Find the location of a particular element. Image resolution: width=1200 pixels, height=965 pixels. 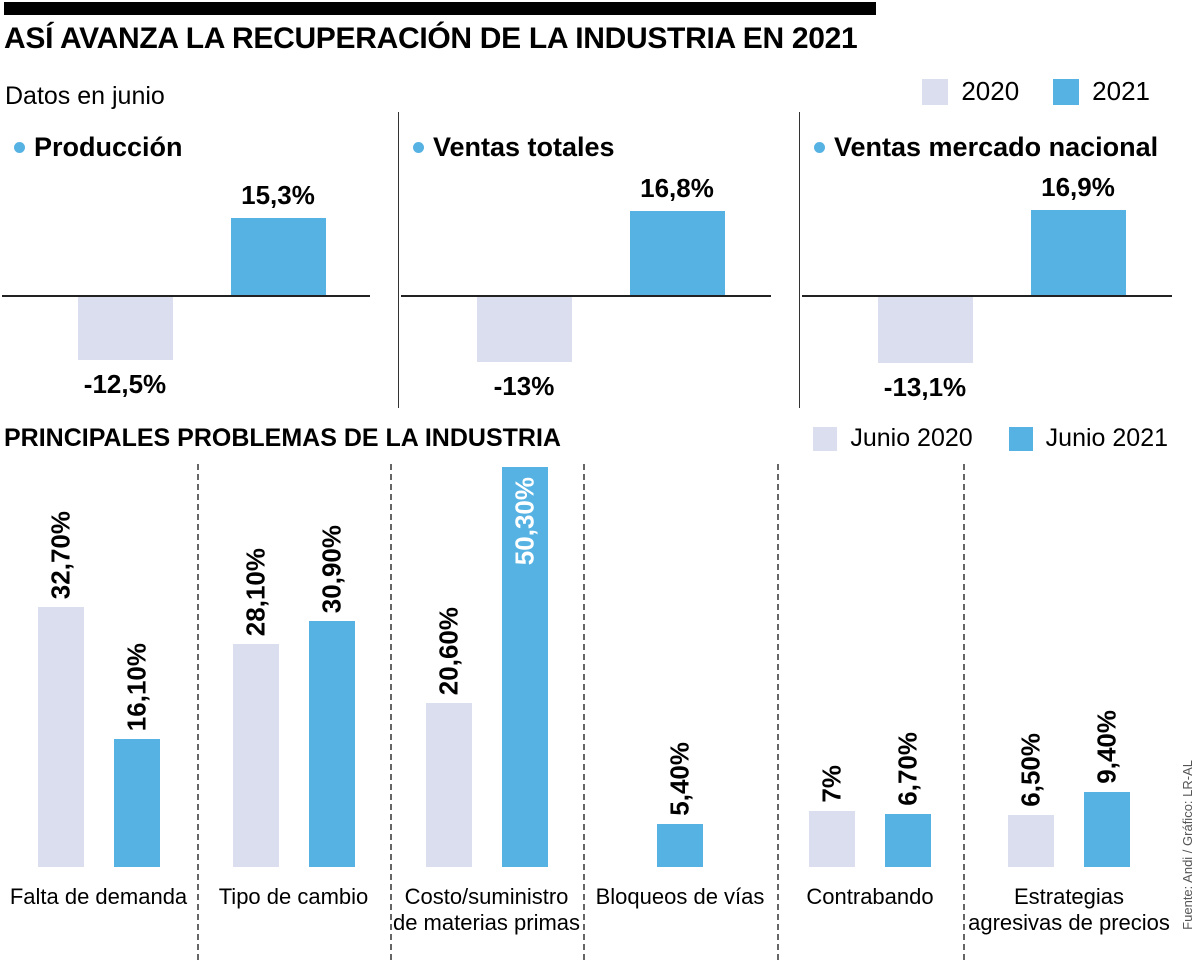

category-label: Contrabando is located at coordinates (870, 896).